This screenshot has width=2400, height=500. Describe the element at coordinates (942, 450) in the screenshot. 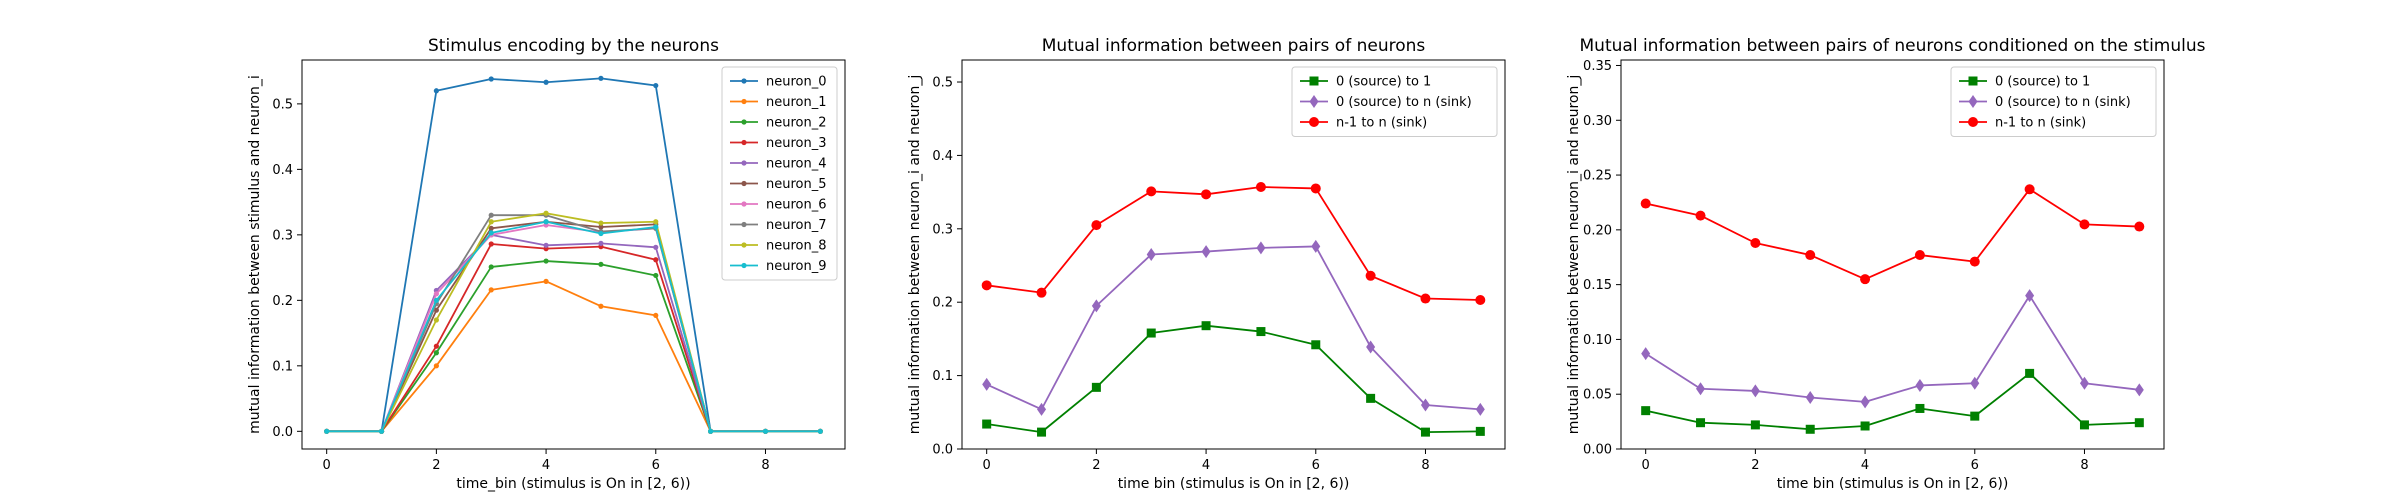

I see `y-tick-label: 0.0` at that location.